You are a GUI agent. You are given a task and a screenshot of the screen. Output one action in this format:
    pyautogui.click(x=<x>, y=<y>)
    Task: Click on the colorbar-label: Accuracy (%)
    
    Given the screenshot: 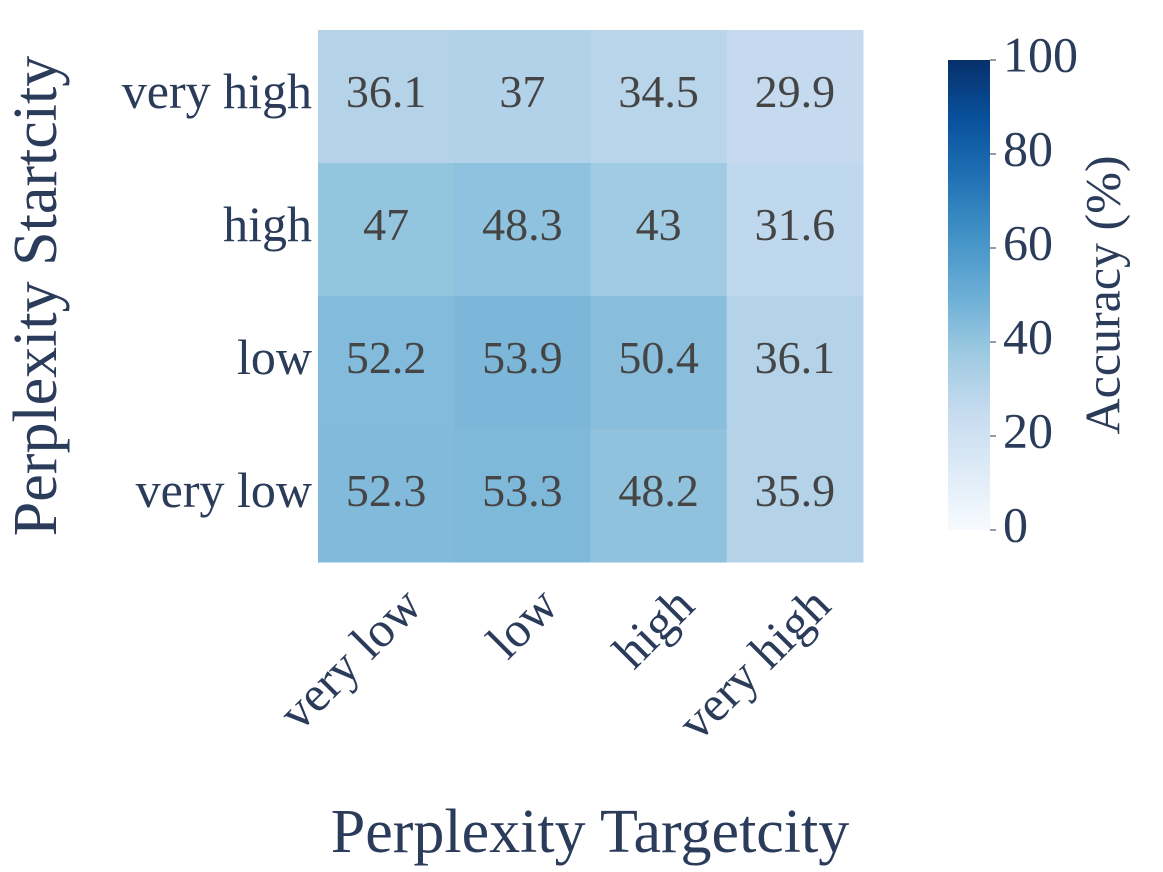 What is the action you would take?
    pyautogui.click(x=1102, y=295)
    